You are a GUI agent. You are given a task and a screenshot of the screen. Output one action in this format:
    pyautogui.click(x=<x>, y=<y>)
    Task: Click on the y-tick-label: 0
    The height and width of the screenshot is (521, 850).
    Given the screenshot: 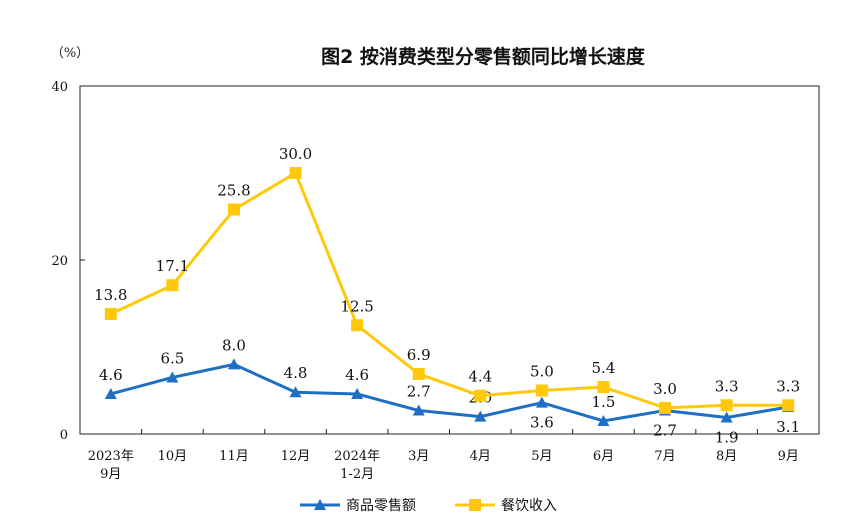 What is the action you would take?
    pyautogui.click(x=64, y=435)
    